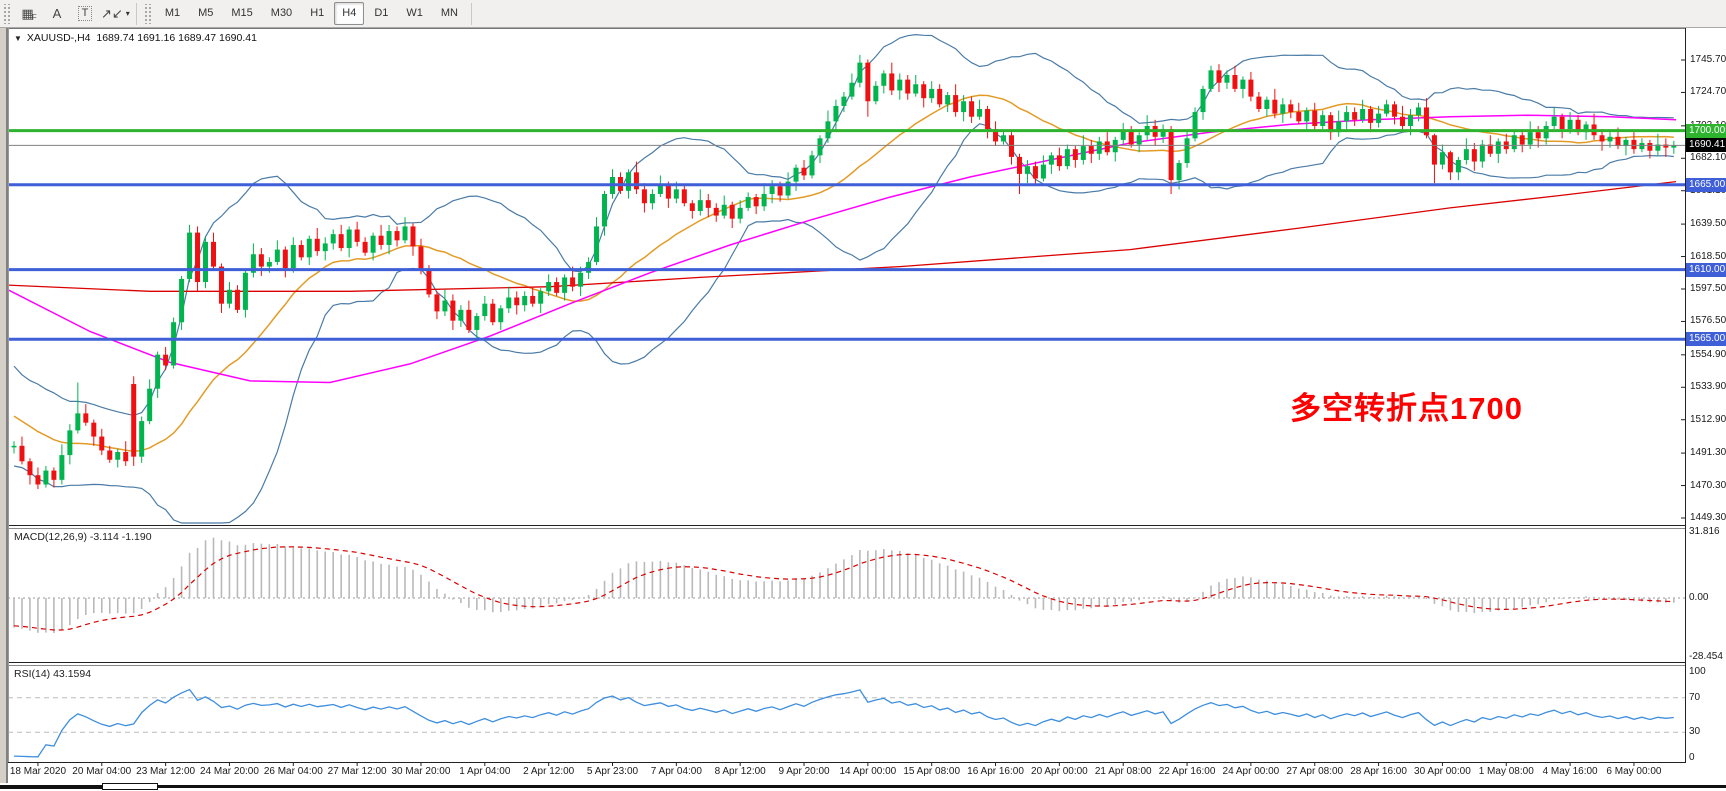  I want to click on time-tick-label: 22 Apr 16:00, so click(1187, 771).